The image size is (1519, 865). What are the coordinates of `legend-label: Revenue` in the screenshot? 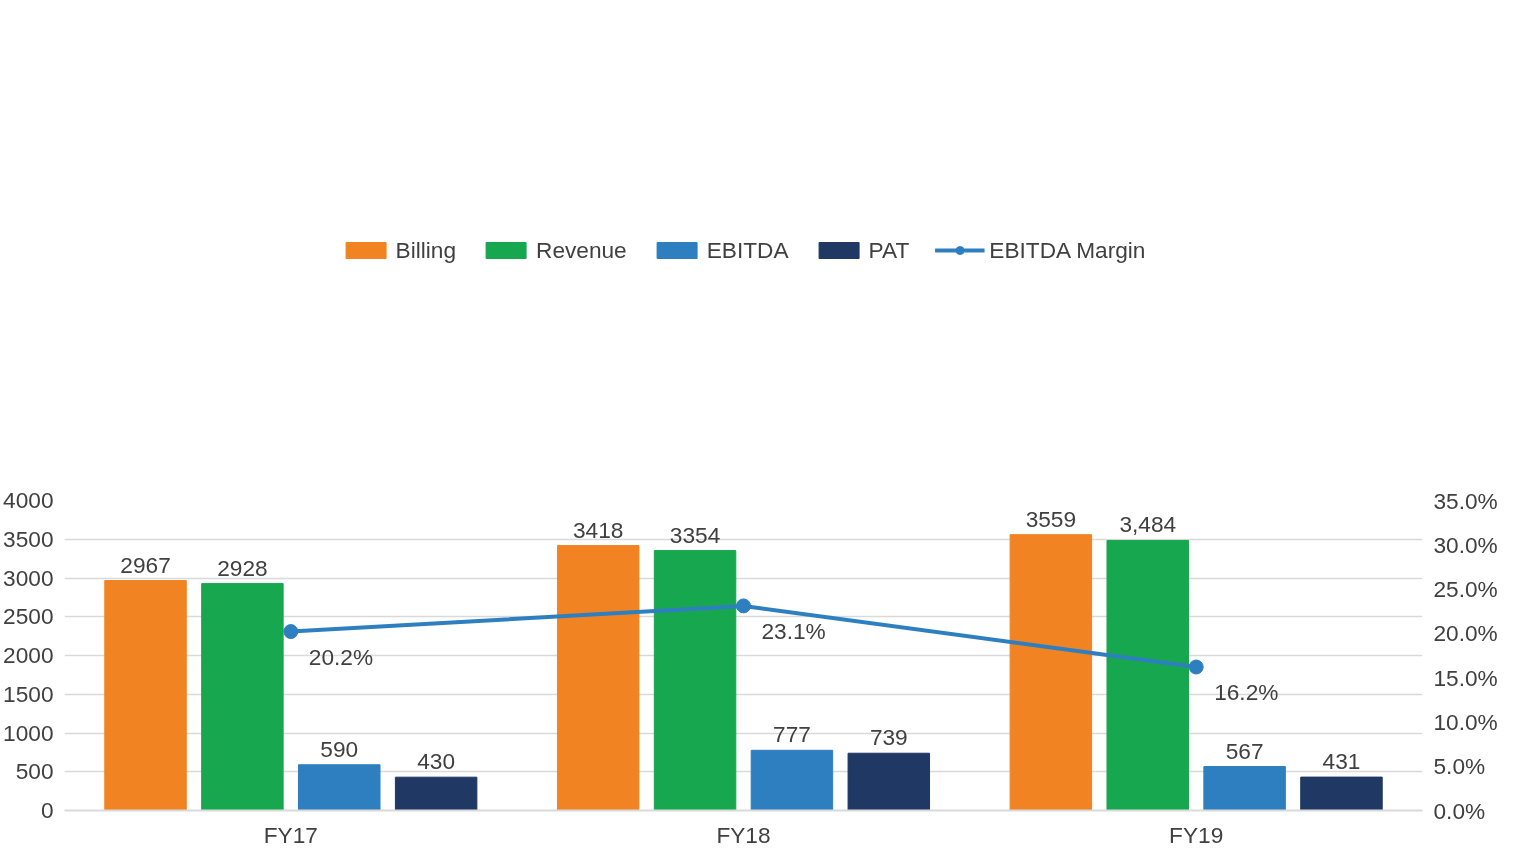 It's located at (581, 250).